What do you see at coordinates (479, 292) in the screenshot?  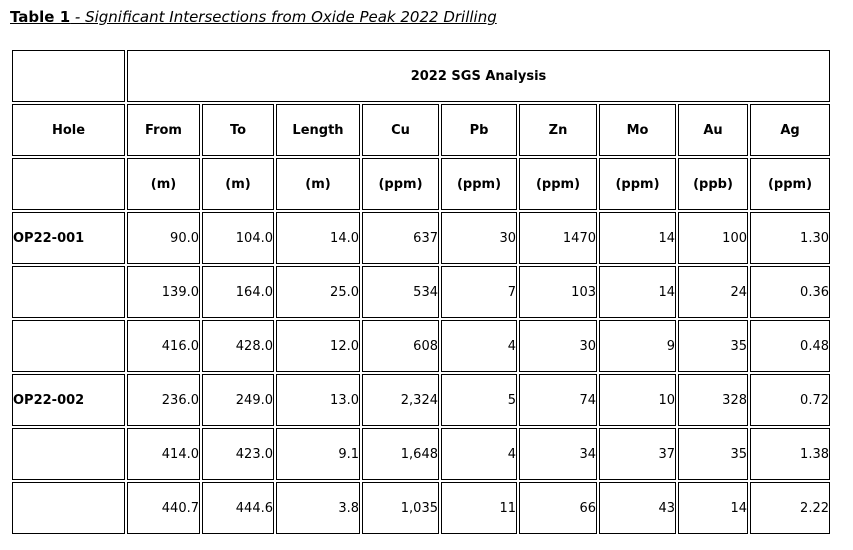 I see `cell-pb: 7` at bounding box center [479, 292].